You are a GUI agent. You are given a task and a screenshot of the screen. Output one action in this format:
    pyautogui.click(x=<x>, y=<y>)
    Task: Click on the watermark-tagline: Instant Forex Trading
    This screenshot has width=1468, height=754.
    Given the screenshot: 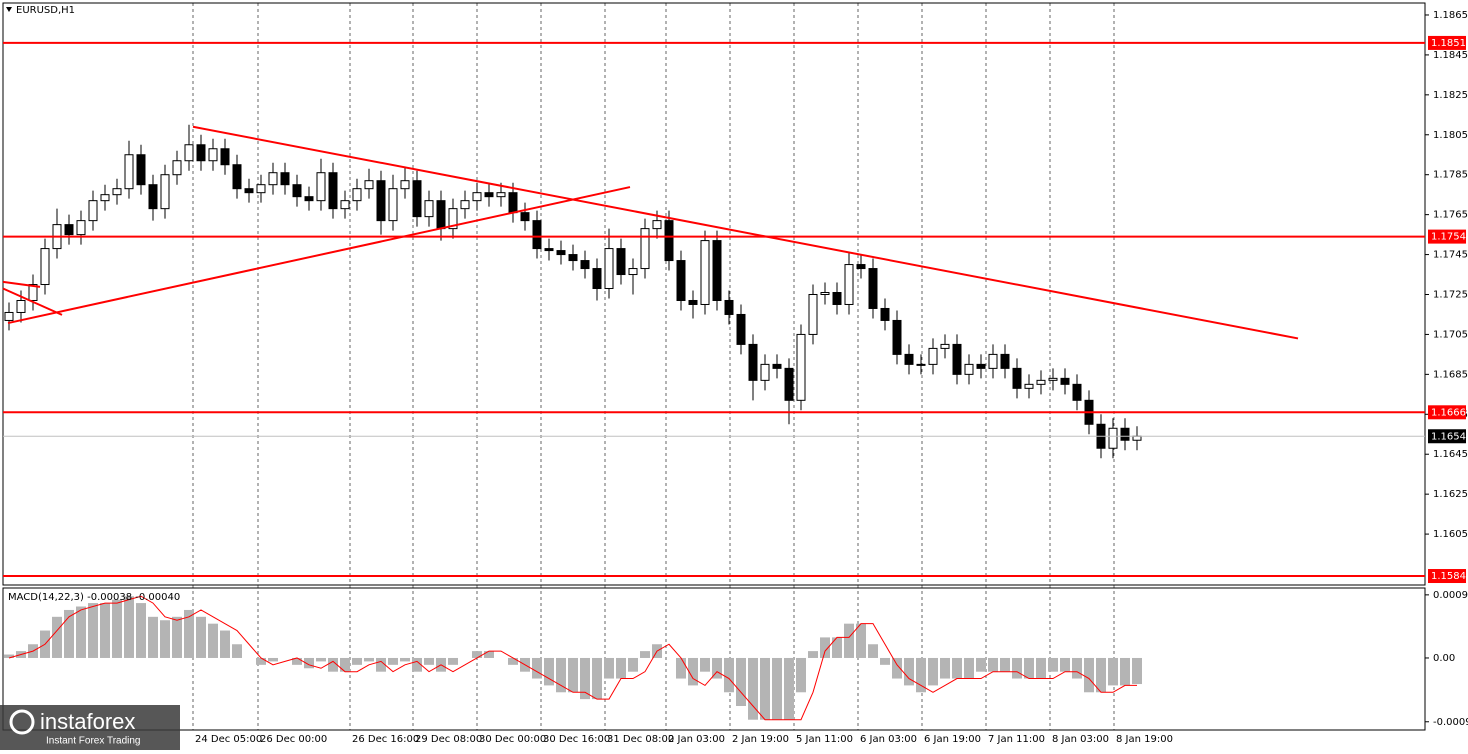 What is the action you would take?
    pyautogui.click(x=93, y=741)
    